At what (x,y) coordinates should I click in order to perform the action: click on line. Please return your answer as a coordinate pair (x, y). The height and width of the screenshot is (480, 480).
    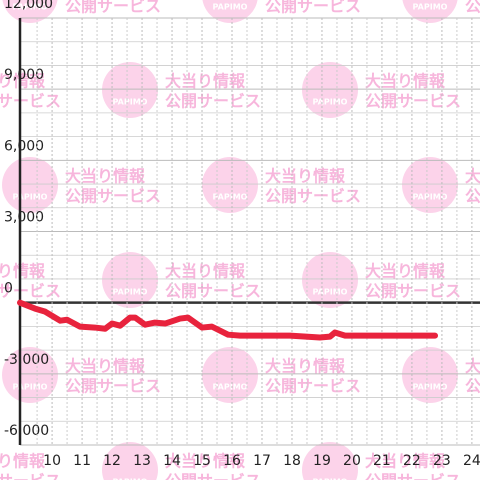
    Looking at the image, I should click on (228, 320).